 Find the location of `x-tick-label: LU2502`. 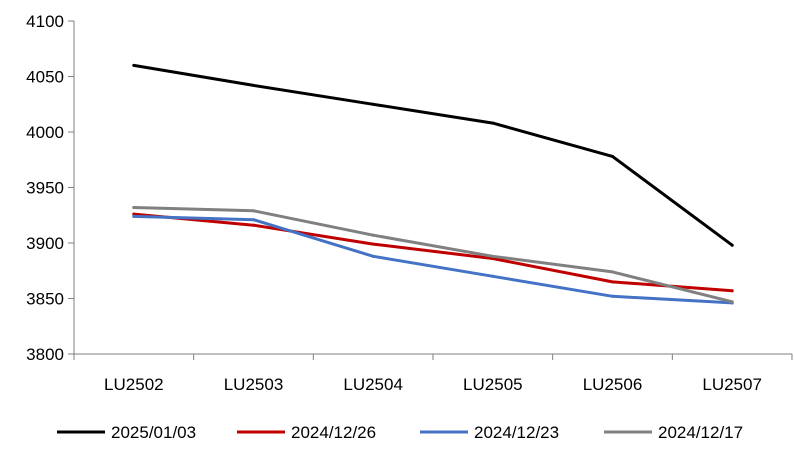

x-tick-label: LU2502 is located at coordinates (134, 384).